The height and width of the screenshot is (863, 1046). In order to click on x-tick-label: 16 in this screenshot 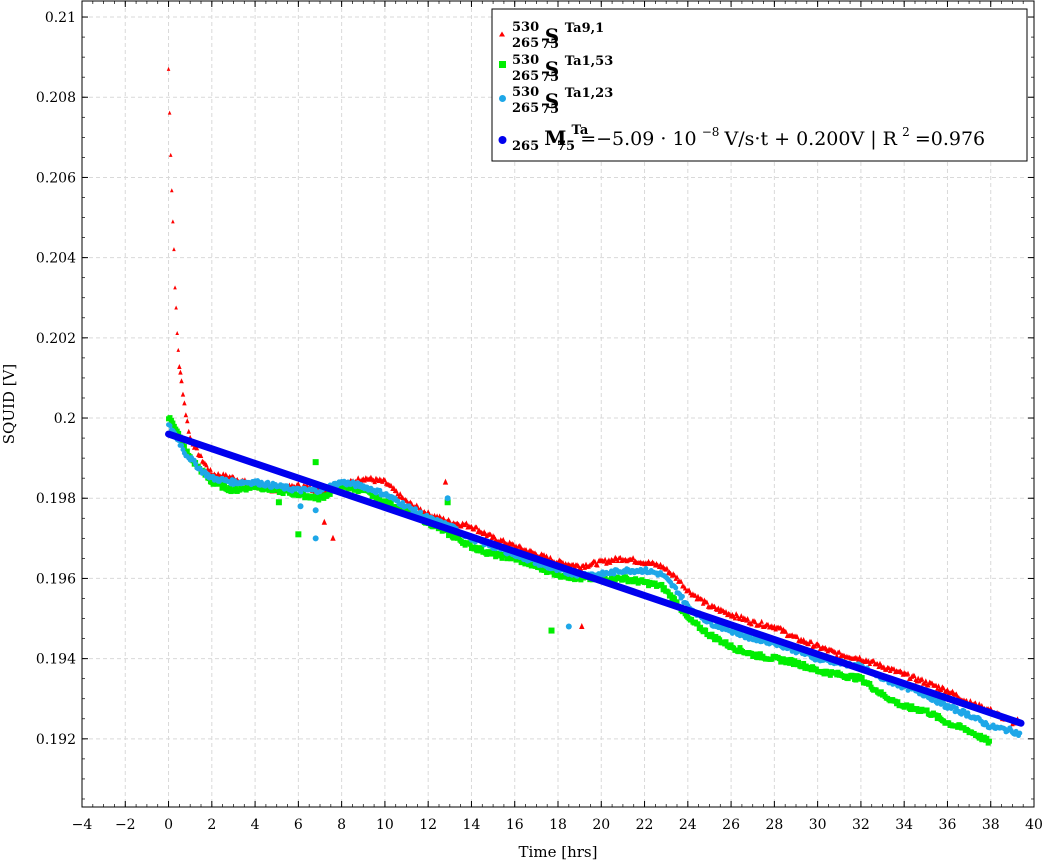, I will do `click(515, 825)`.